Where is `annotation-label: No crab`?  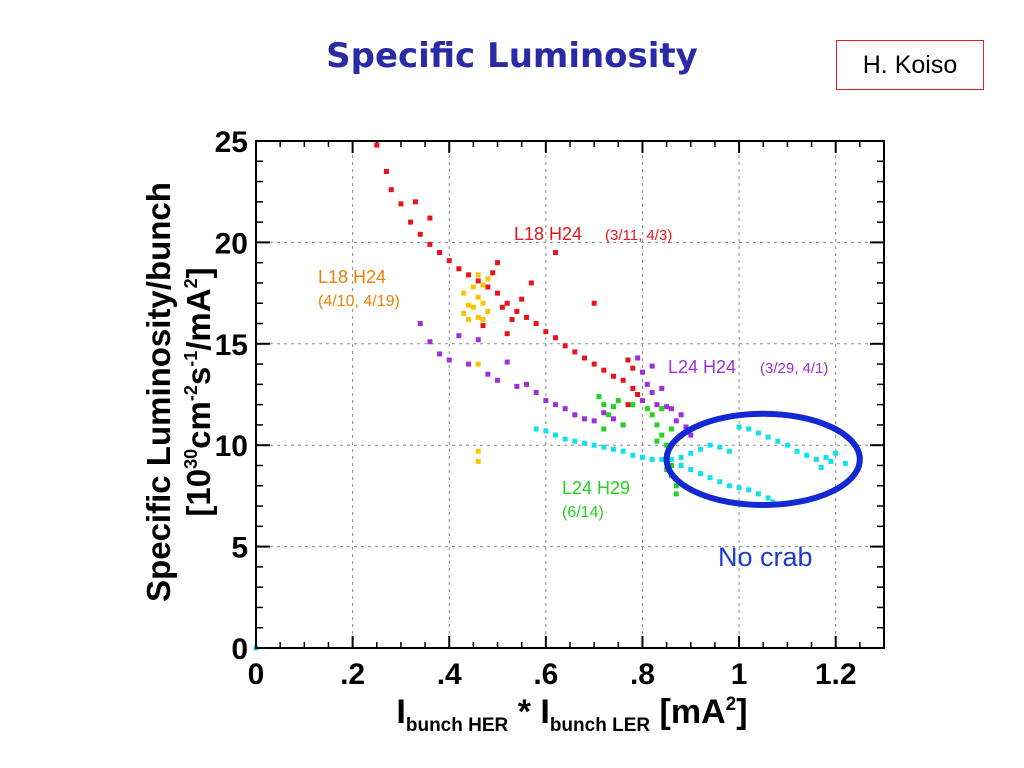
annotation-label: No crab is located at coordinates (765, 557).